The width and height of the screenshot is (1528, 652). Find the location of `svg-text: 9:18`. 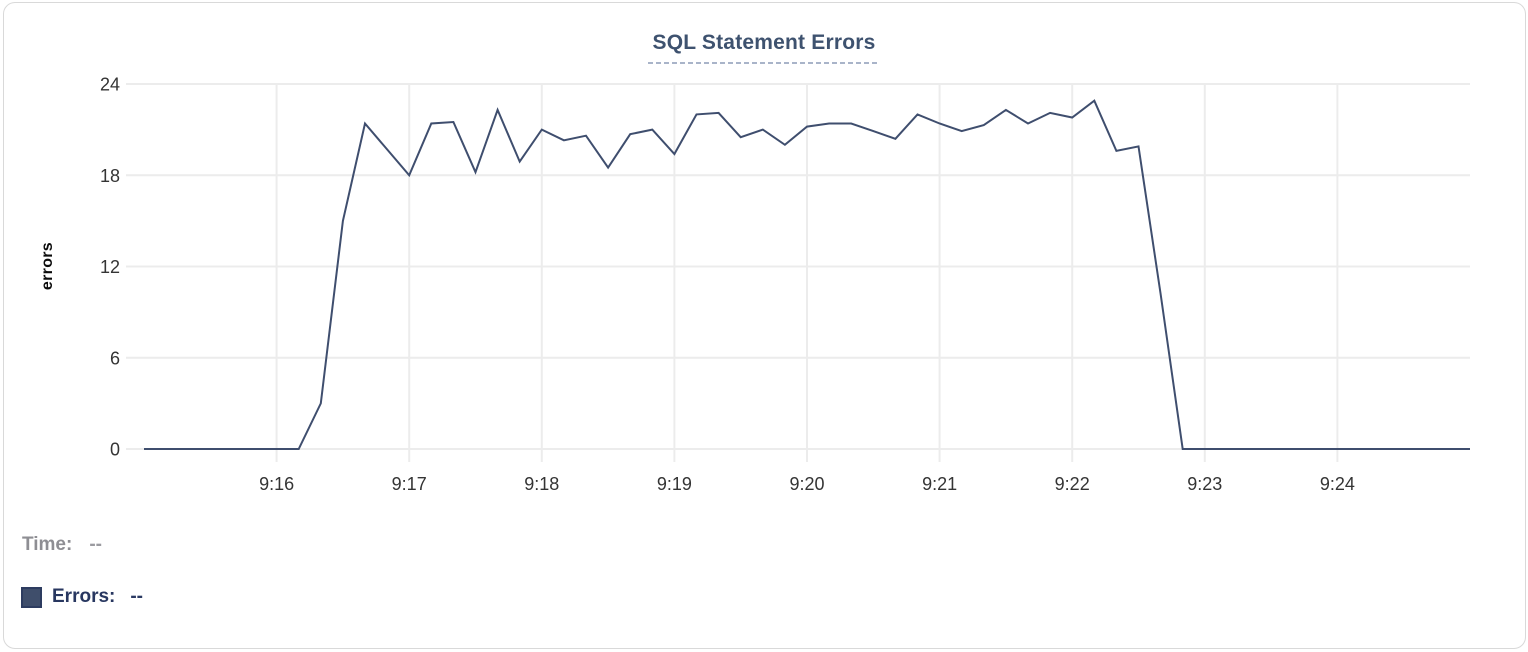

svg-text: 9:18 is located at coordinates (541, 484).